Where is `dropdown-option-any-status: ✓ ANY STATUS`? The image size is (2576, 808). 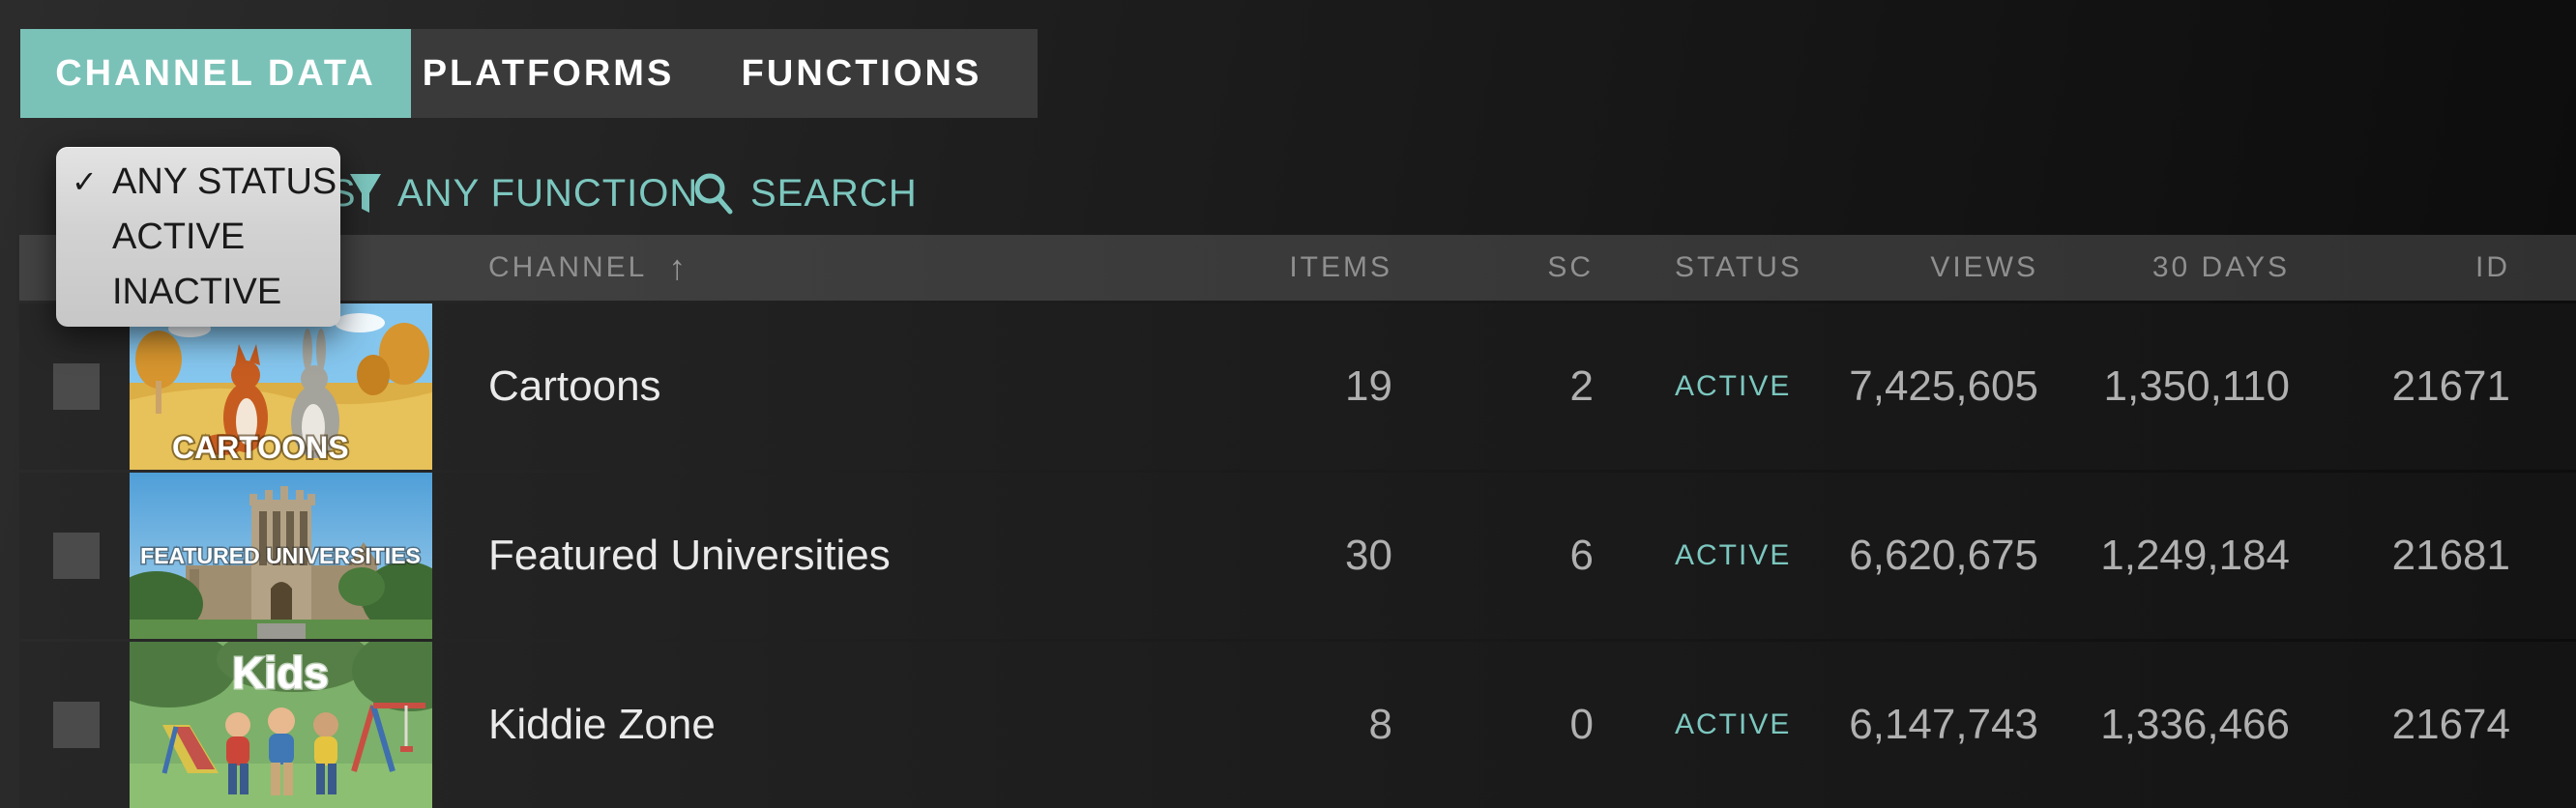
dropdown-option-any-status: ✓ ANY STATUS is located at coordinates (198, 183).